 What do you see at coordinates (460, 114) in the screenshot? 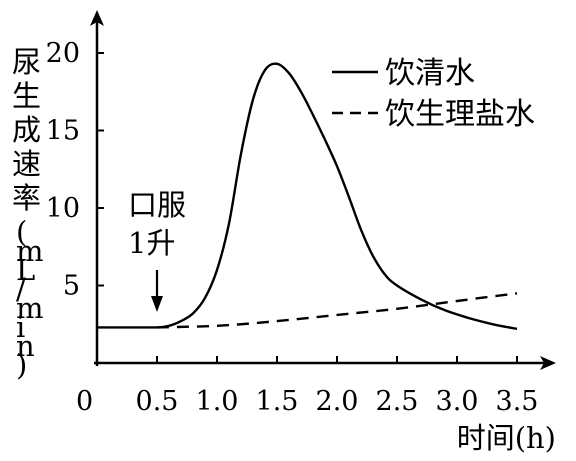
I see `legend-label-1: 饮生理盐水` at bounding box center [460, 114].